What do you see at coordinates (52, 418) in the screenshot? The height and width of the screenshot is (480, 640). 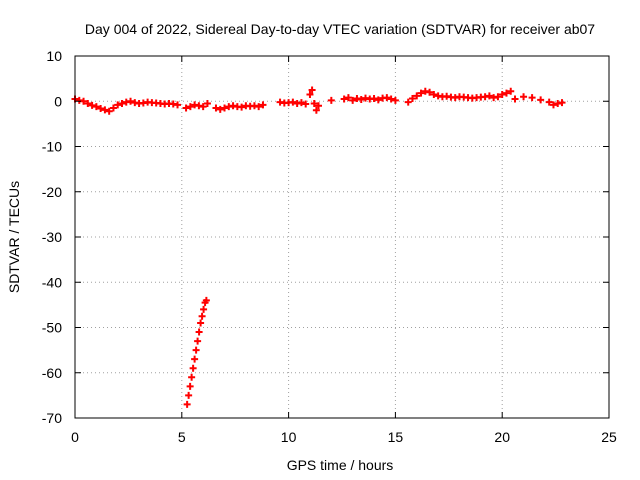 I see `y-tick-label: -70` at bounding box center [52, 418].